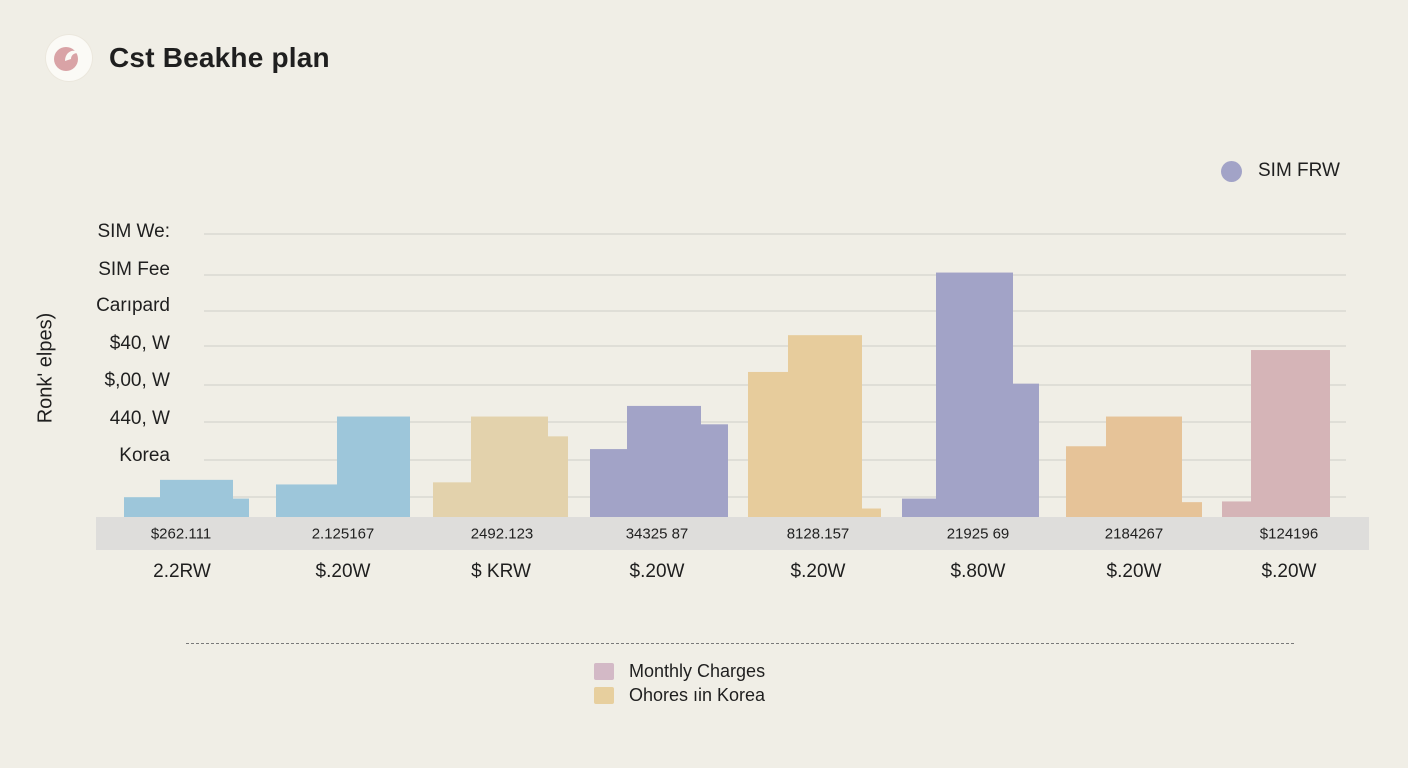 This screenshot has height=768, width=1408. I want to click on category-label: $124196, so click(1289, 534).